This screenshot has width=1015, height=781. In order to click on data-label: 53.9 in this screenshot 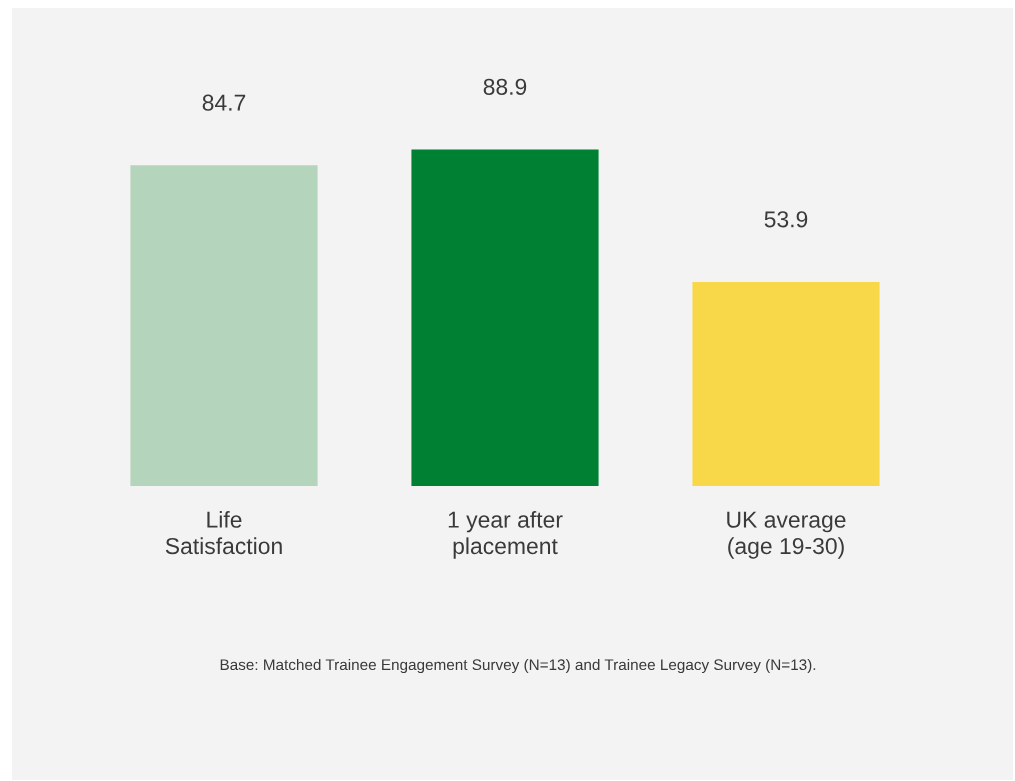, I will do `click(786, 219)`.